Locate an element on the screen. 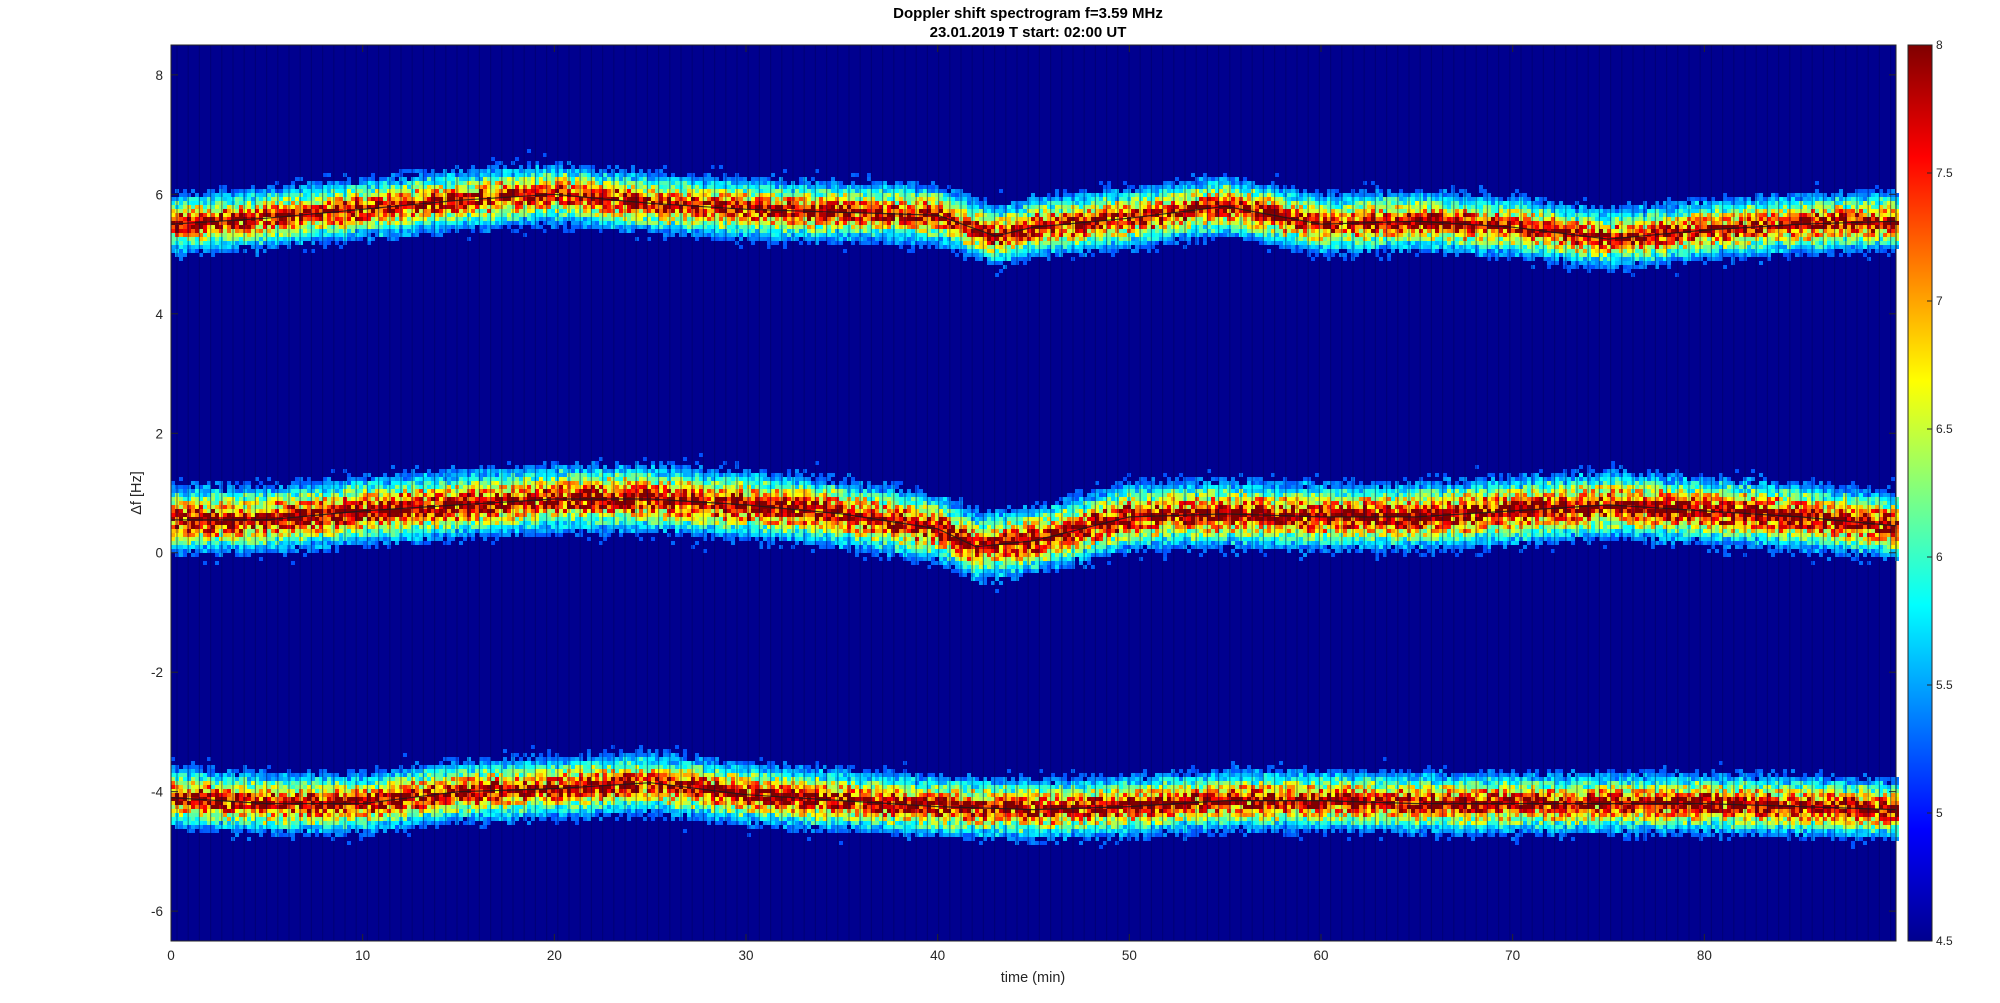 Image resolution: width=2000 pixels, height=1003 pixels. chart-subtitle: 23.01.2019 T start: 02:00 UT is located at coordinates (1028, 32).